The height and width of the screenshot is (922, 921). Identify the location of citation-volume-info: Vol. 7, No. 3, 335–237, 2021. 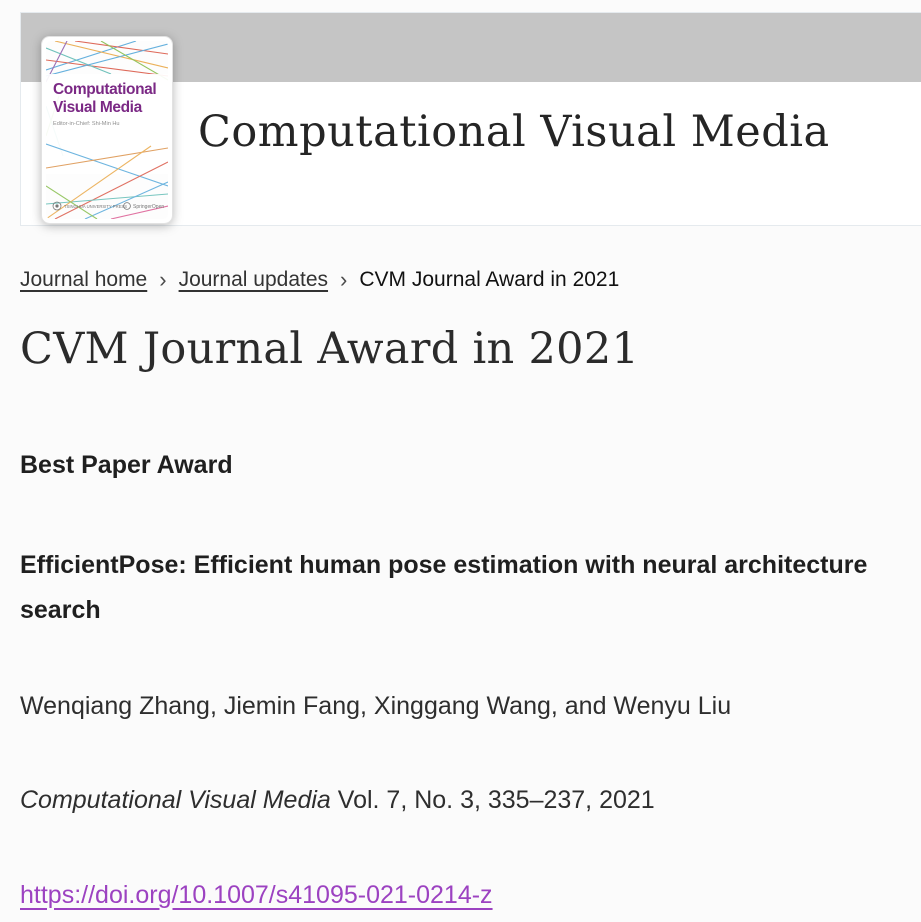
(492, 800).